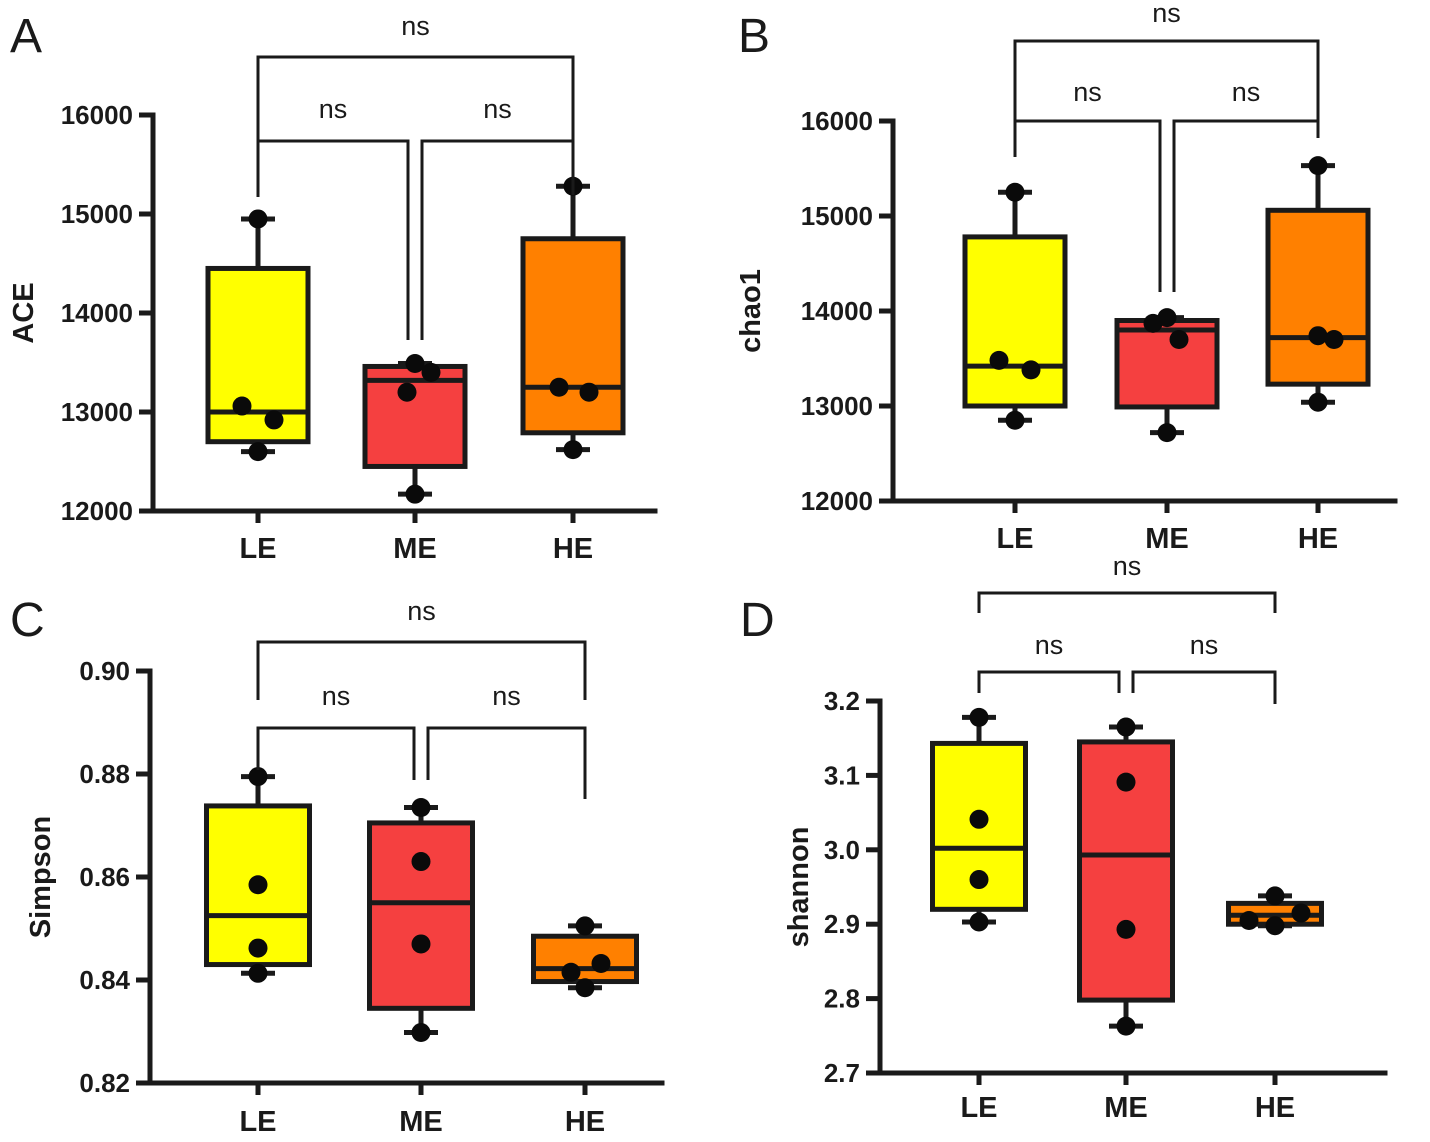 Image resolution: width=1430 pixels, height=1142 pixels. Describe the element at coordinates (757, 620) in the screenshot. I see `panel-letter: D` at that location.